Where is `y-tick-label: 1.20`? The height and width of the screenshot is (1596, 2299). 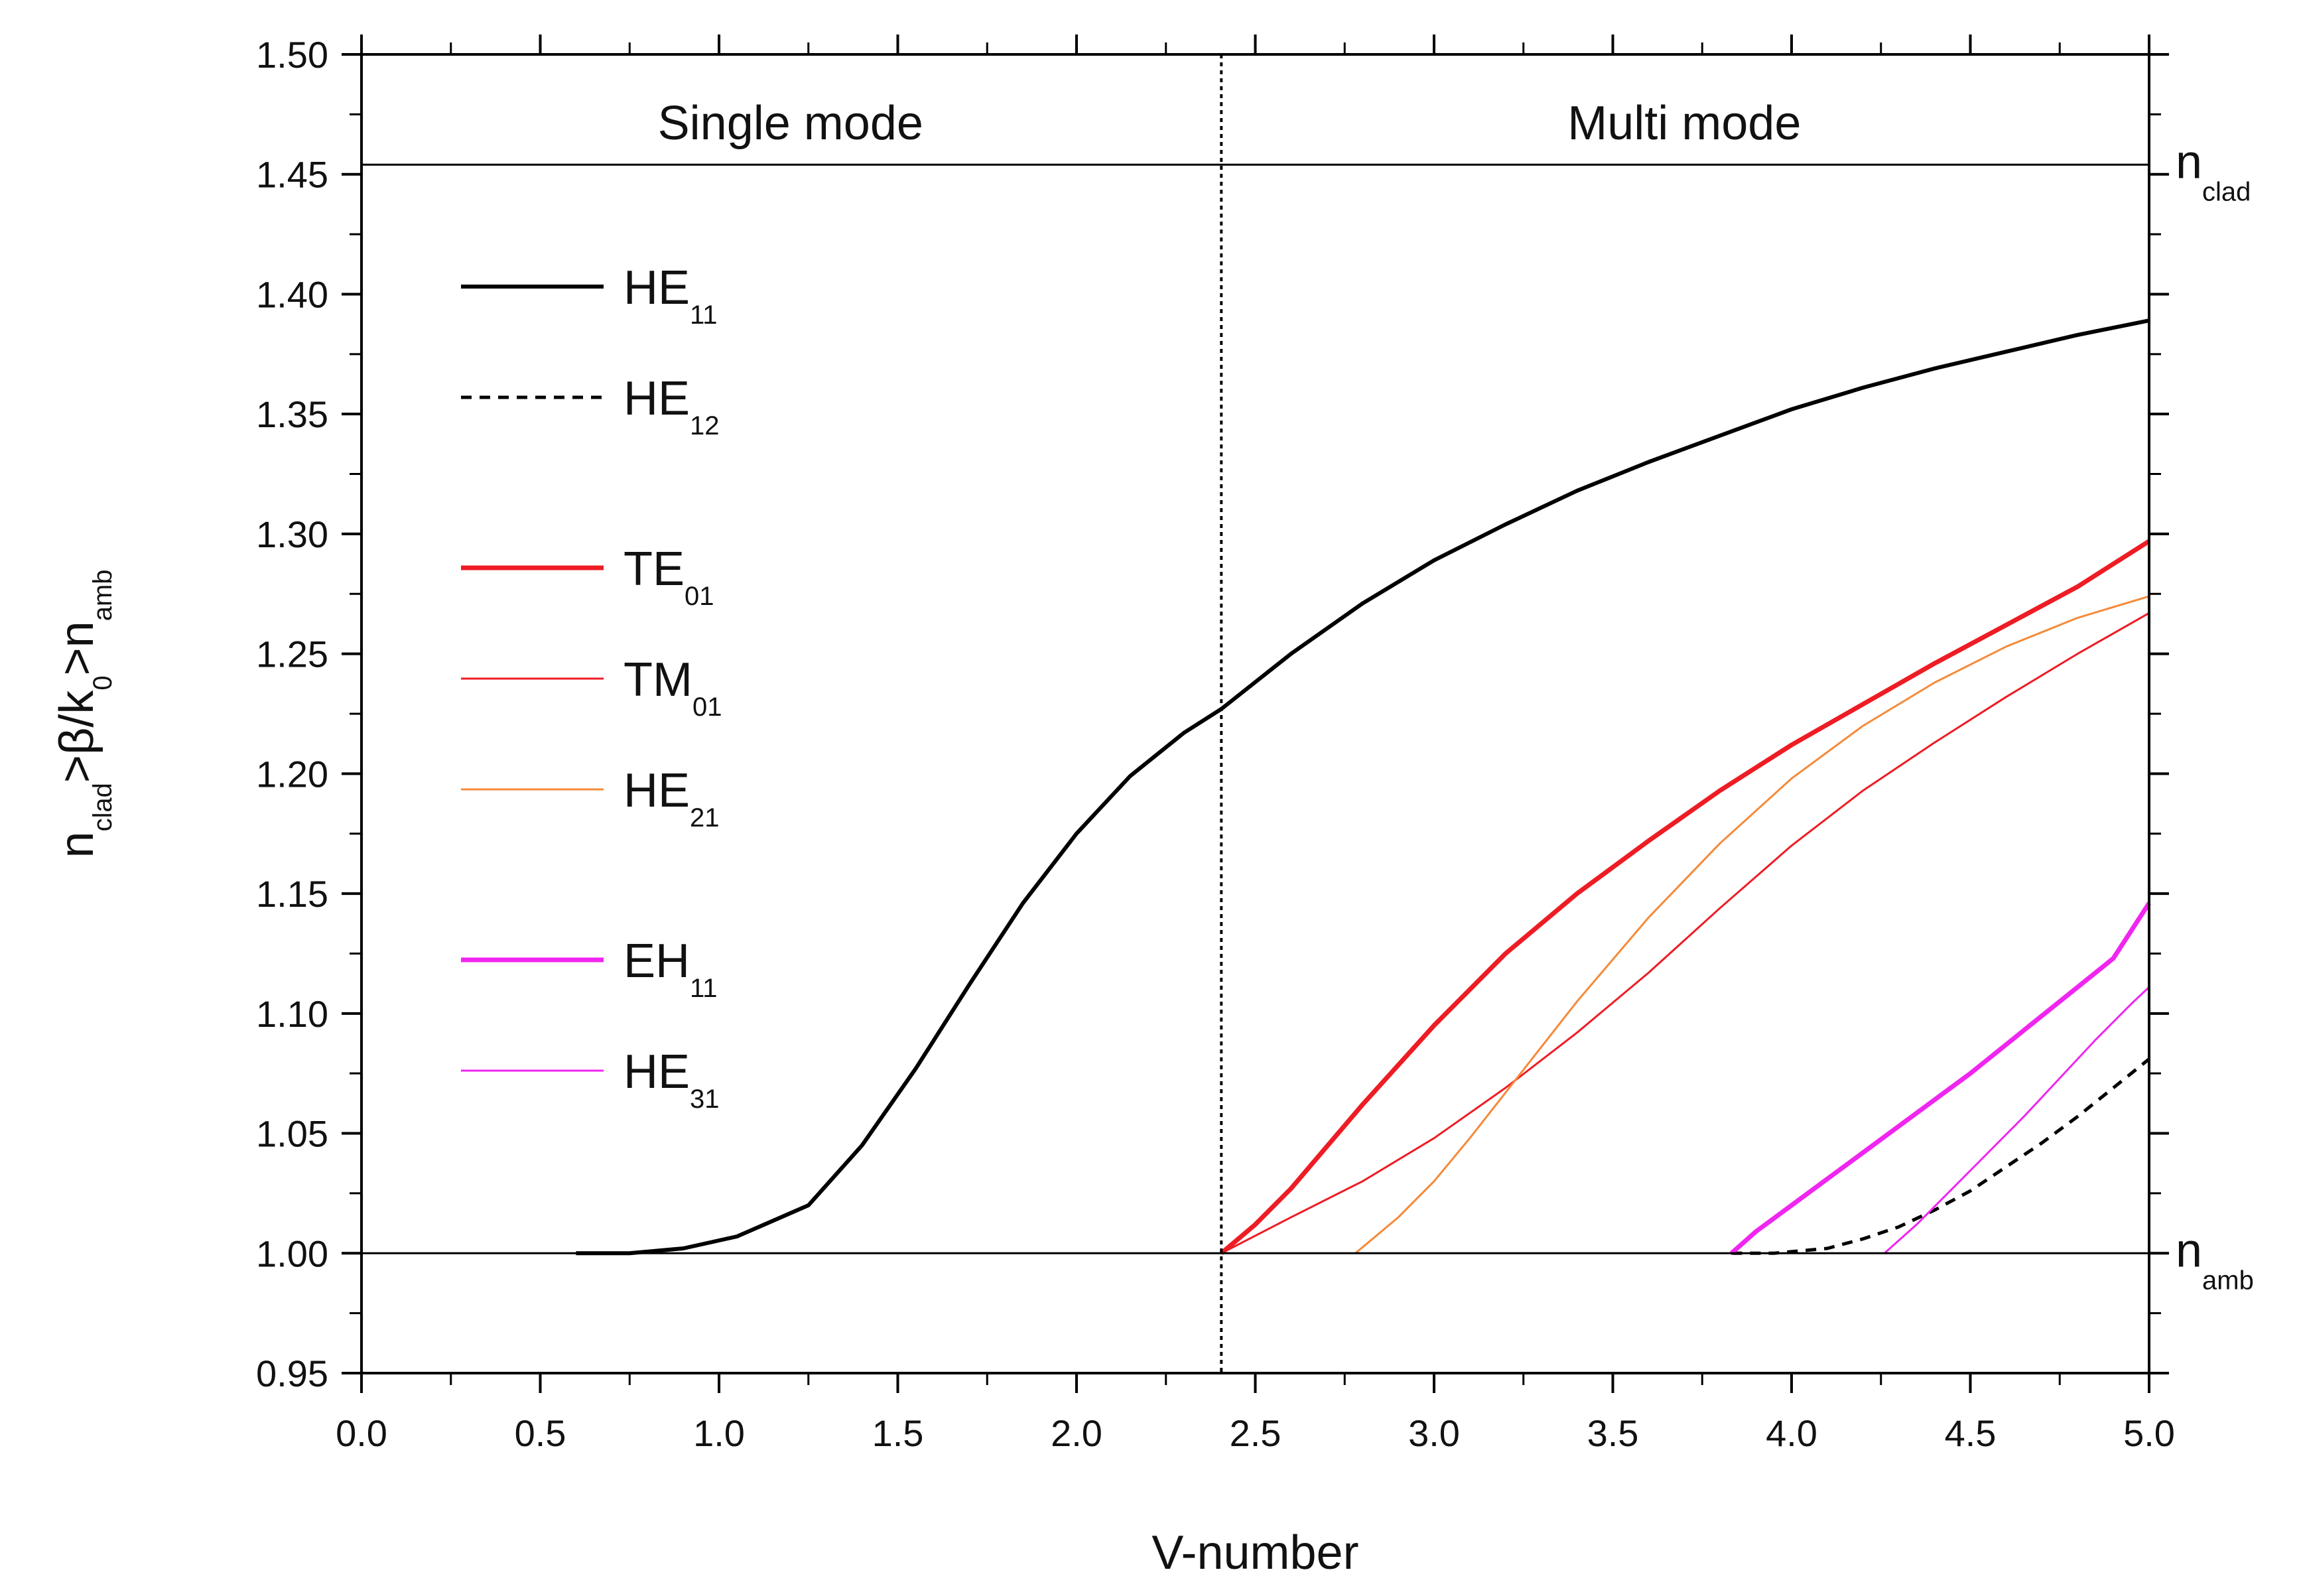
y-tick-label: 1.20 is located at coordinates (292, 774).